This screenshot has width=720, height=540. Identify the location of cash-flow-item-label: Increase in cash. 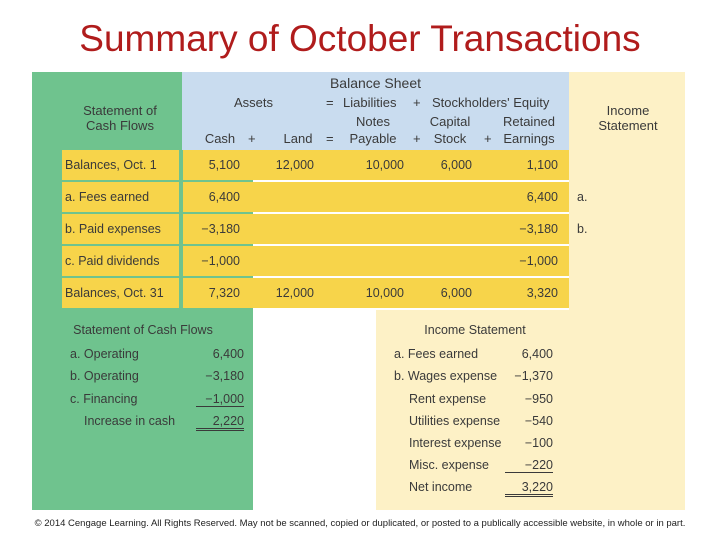
(130, 421).